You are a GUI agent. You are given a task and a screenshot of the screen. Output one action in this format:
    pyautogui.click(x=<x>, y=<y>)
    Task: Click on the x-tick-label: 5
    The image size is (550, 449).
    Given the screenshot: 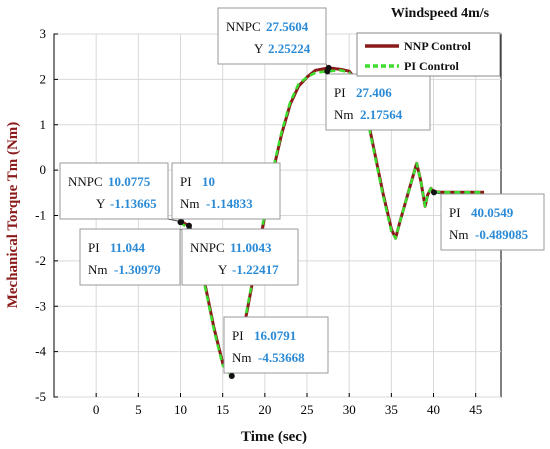 What is the action you would take?
    pyautogui.click(x=138, y=409)
    